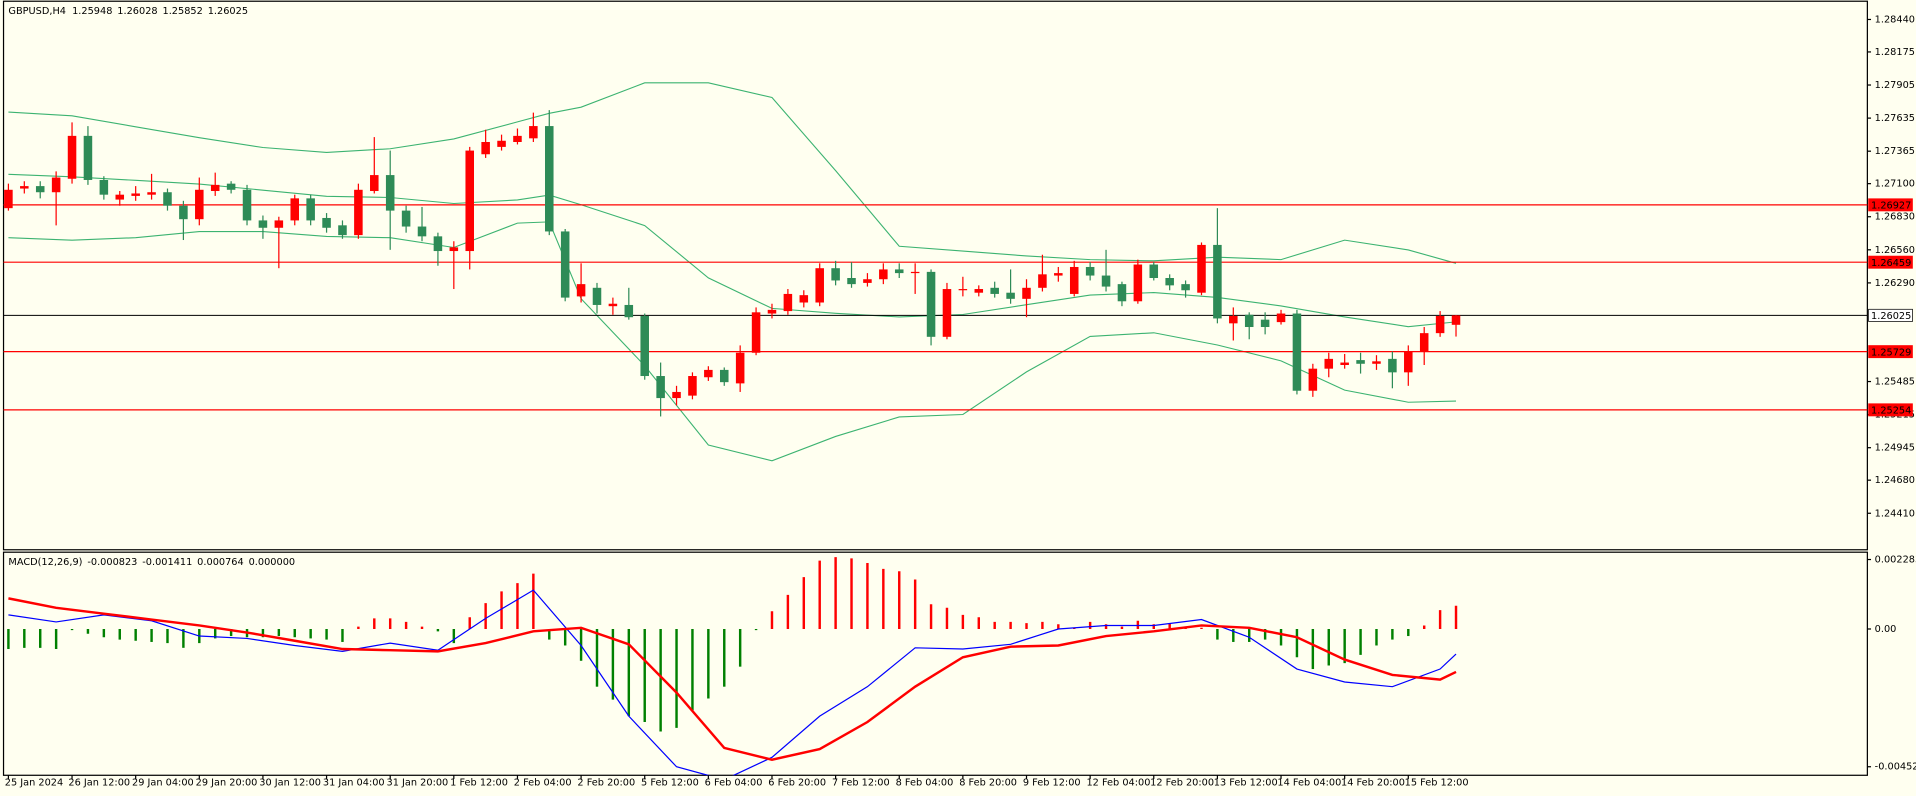 The height and width of the screenshot is (796, 1916). Describe the element at coordinates (479, 783) in the screenshot. I see `x-tick-label: 1 Feb 12:00` at that location.